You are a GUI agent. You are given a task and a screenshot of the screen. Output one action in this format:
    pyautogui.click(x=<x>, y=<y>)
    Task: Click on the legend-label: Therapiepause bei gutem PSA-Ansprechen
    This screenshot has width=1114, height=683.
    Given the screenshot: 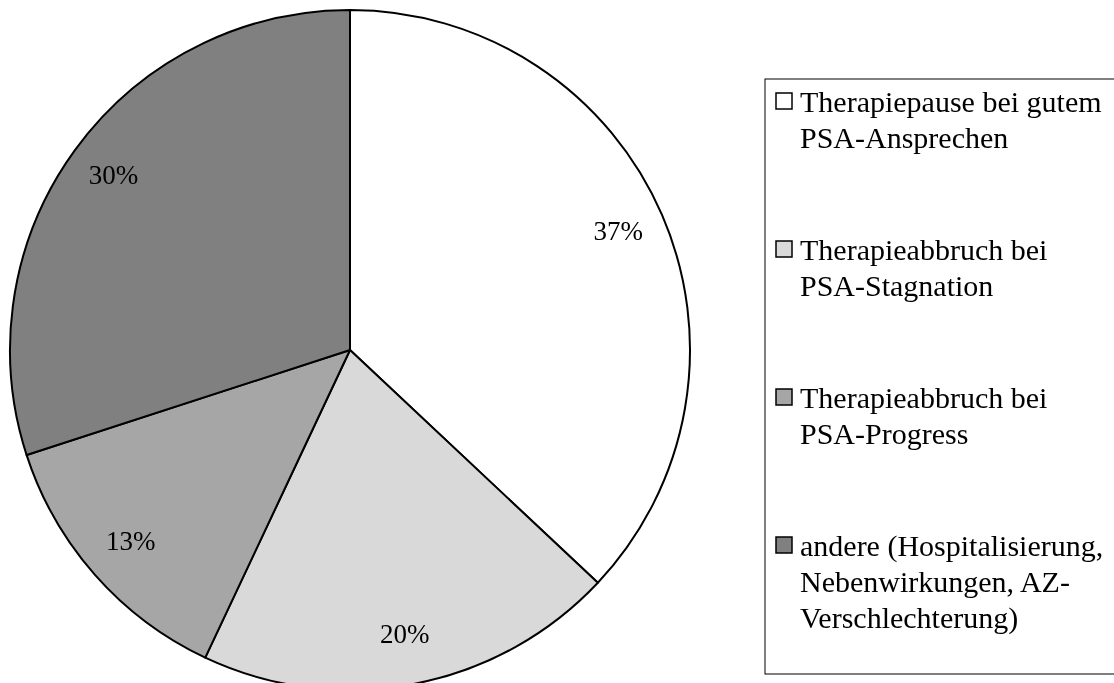 What is the action you would take?
    pyautogui.click(x=951, y=119)
    